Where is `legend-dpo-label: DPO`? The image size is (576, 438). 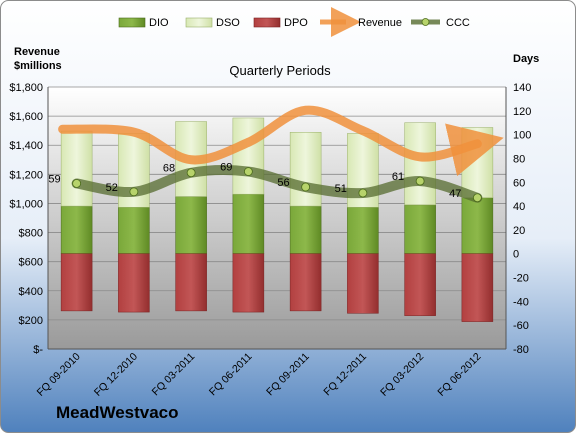
legend-dpo-label: DPO is located at coordinates (296, 23).